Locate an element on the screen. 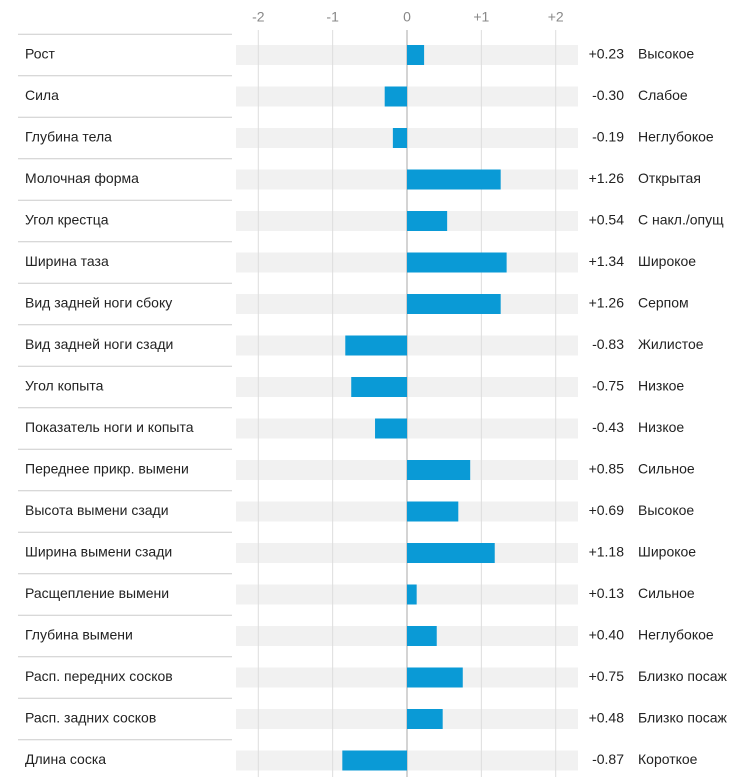 Image resolution: width=735 pixels, height=777 pixels. value-label: +0.75 is located at coordinates (607, 676).